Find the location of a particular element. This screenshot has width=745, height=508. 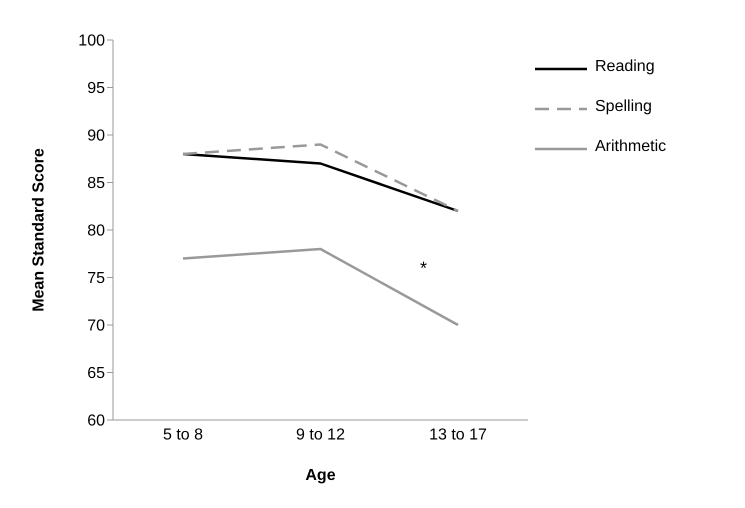

y-tick-label: 60 is located at coordinates (96, 421).